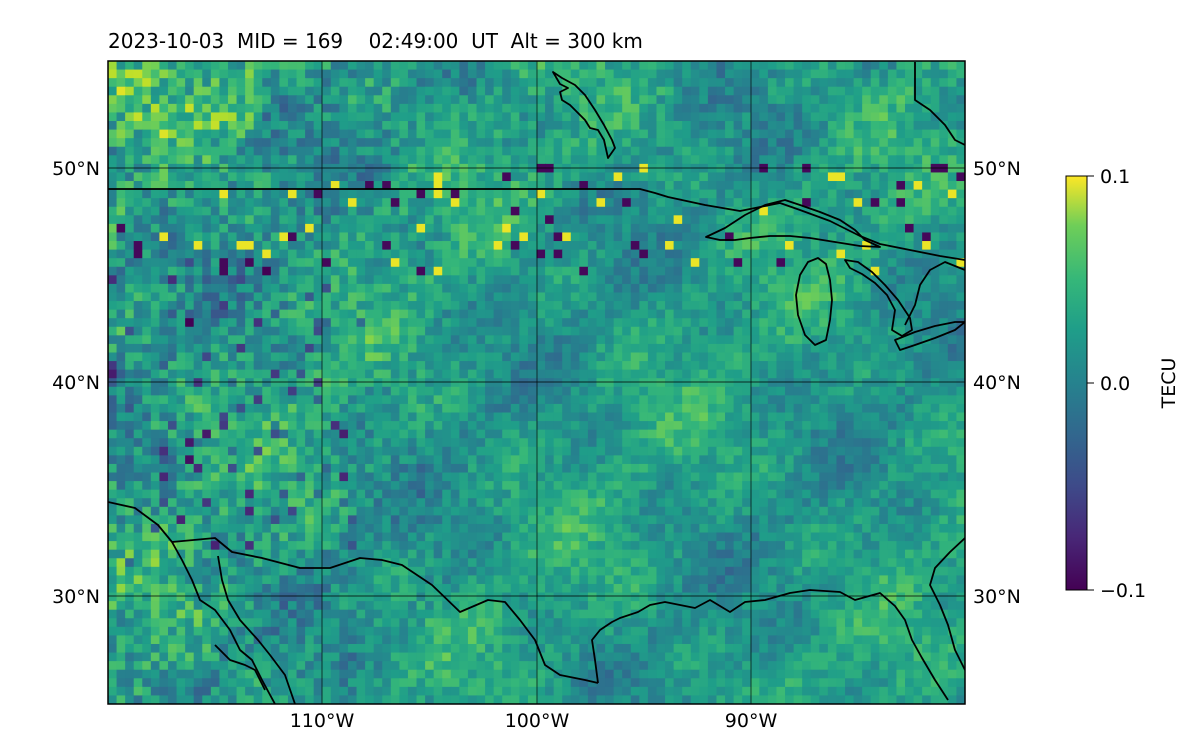 This screenshot has height=750, width=1200. Describe the element at coordinates (1115, 384) in the screenshot. I see `colorbar-label-mid: 0.0` at that location.